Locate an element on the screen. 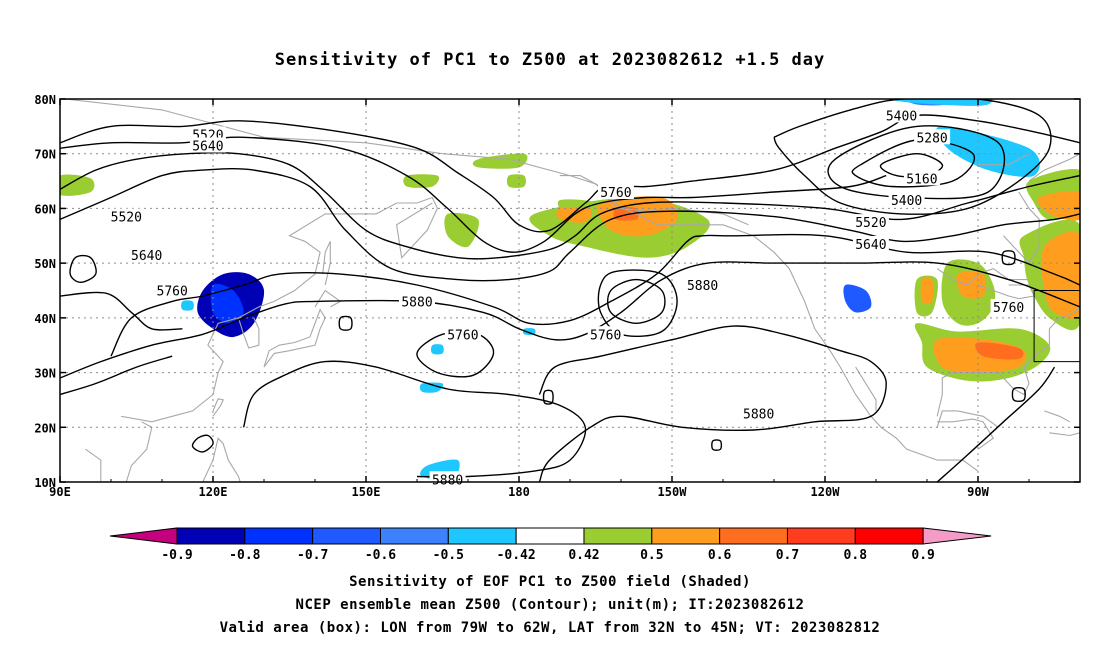 This screenshot has height=650, width=1100. lat-label: 20N is located at coordinates (45, 428).